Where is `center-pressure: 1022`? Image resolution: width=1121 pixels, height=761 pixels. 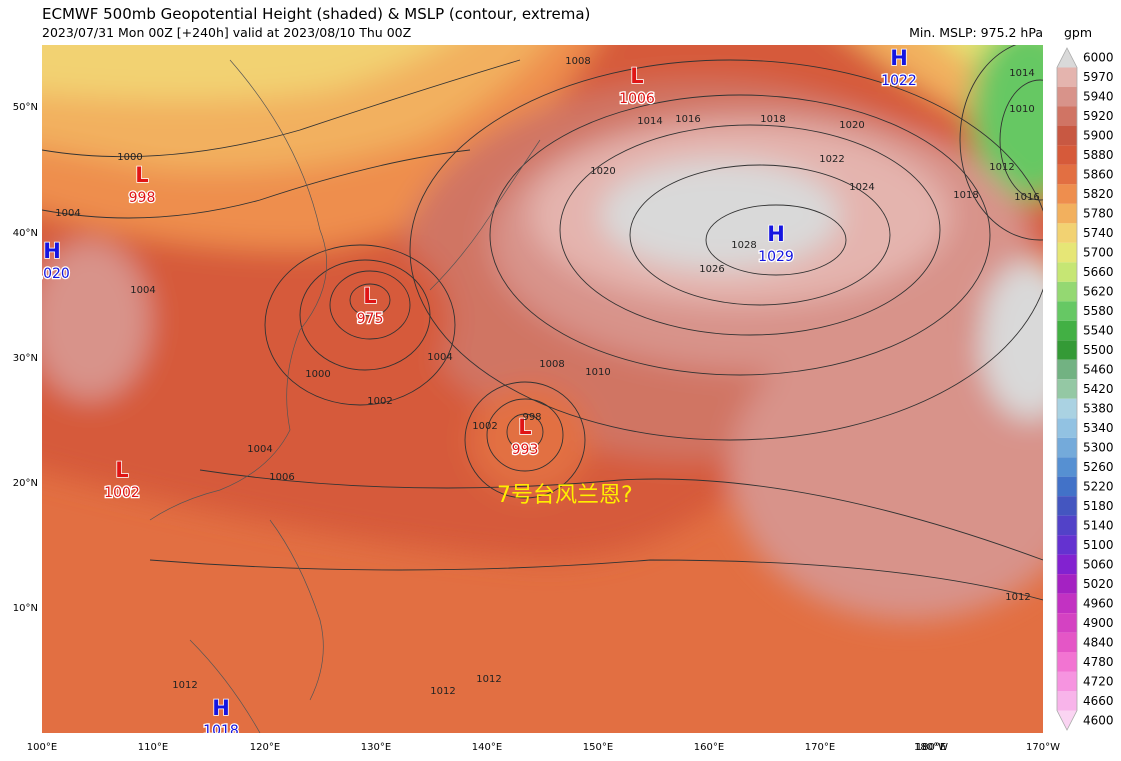 center-pressure: 1022 is located at coordinates (899, 81).